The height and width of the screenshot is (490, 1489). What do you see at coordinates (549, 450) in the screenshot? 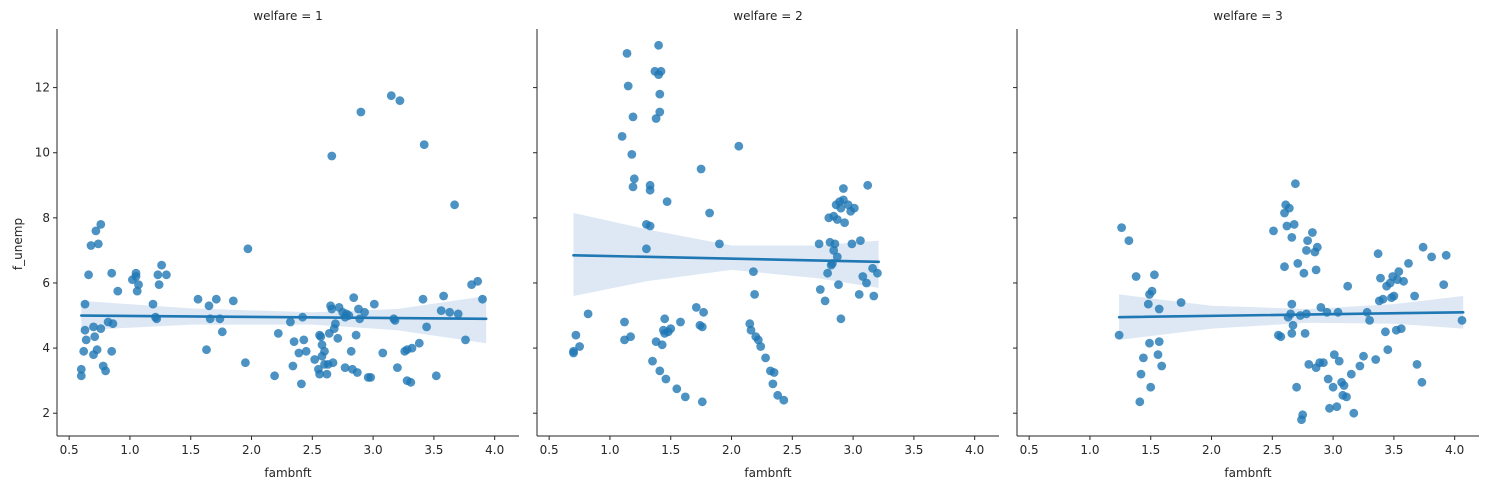
I see `x-tick-label: 0.5` at bounding box center [549, 450].